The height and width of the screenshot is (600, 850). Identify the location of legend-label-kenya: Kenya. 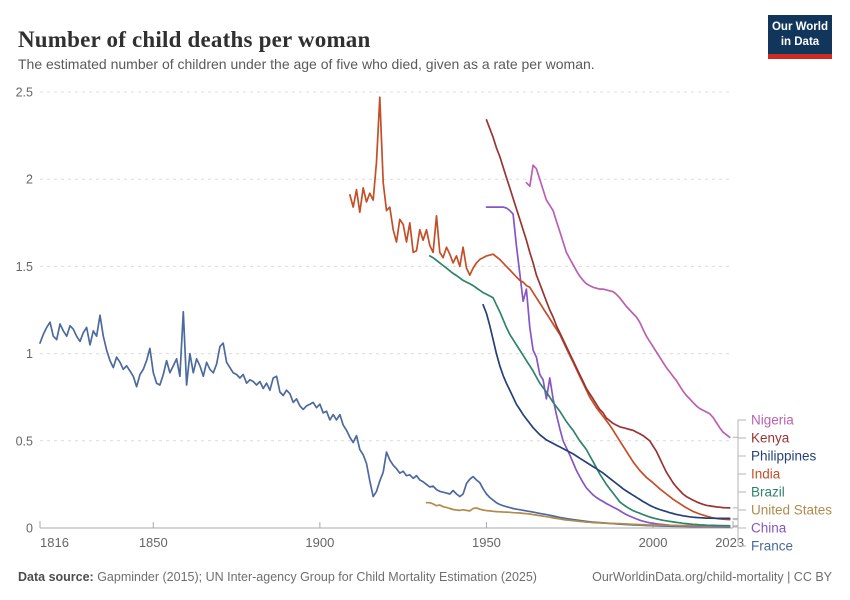
(770, 438).